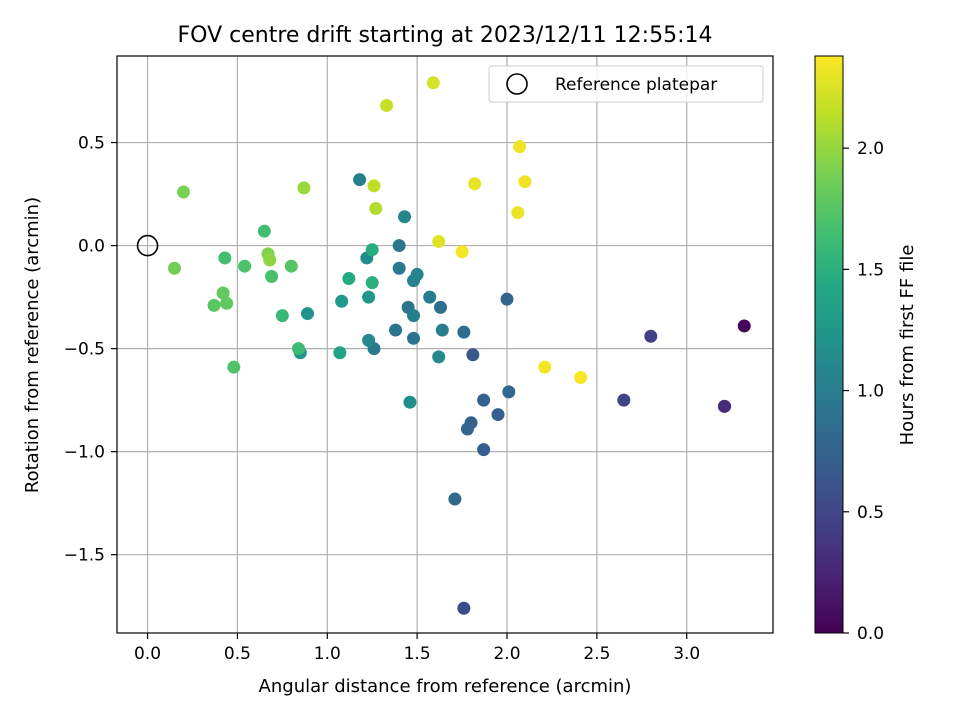 The image size is (960, 720). I want to click on colorbar: 0.0 0.5 1.0 1.5 2.0 Hours from first FF file, so click(866, 349).